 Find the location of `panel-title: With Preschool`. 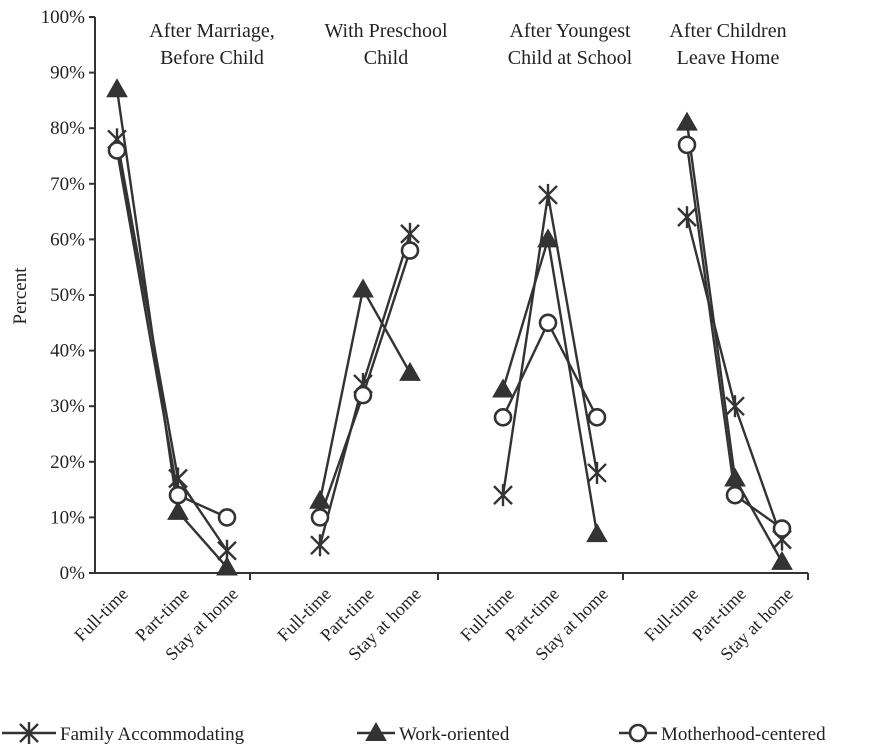

panel-title: With Preschool is located at coordinates (386, 31).